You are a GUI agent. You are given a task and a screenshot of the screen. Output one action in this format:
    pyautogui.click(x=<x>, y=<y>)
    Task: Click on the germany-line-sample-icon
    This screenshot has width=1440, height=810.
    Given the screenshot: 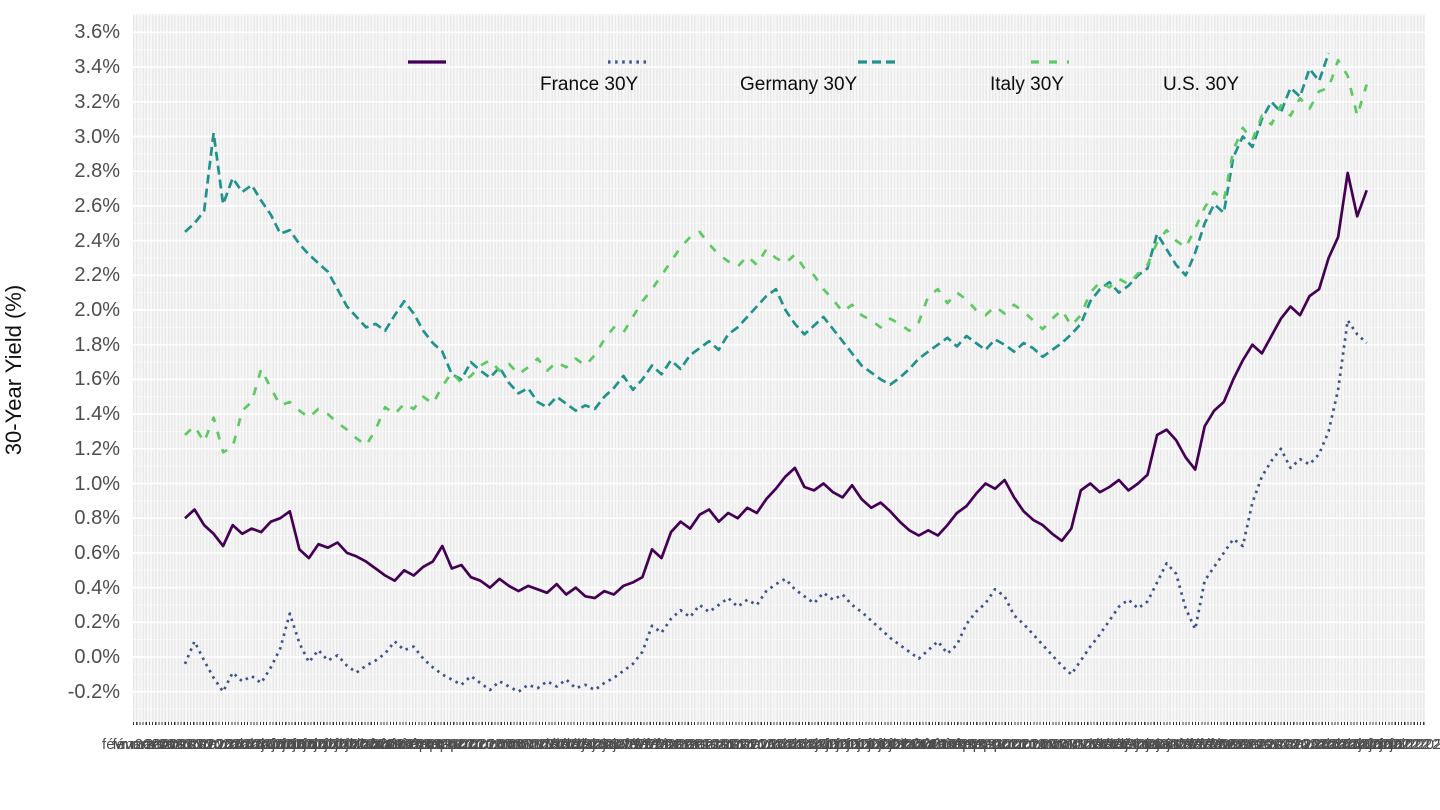 What is the action you would take?
    pyautogui.click(x=627, y=62)
    